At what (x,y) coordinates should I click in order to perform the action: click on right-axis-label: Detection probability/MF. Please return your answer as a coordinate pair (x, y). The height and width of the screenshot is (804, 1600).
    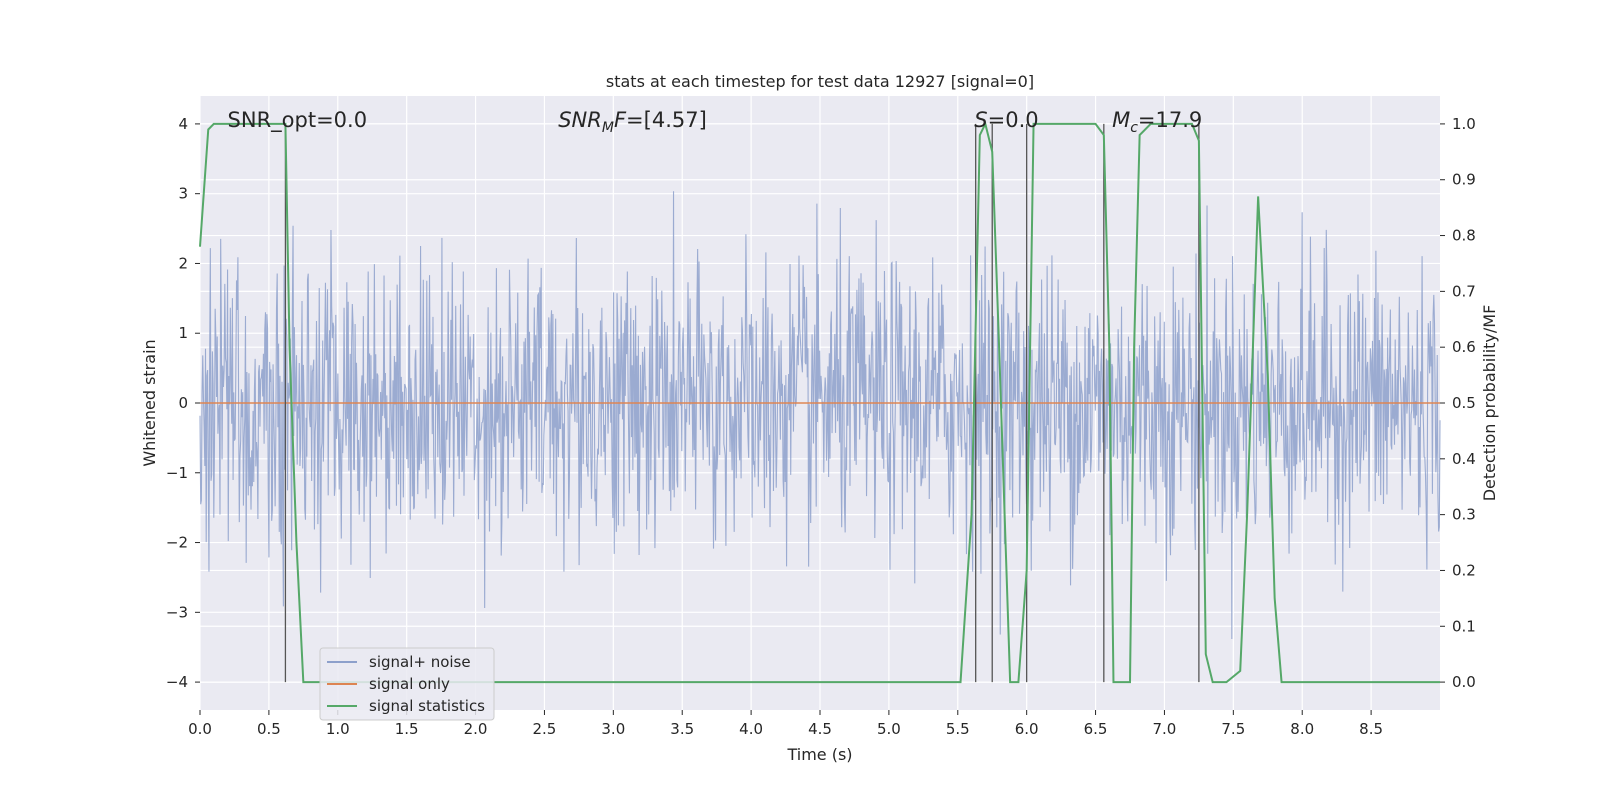
    Looking at the image, I should click on (1489, 403).